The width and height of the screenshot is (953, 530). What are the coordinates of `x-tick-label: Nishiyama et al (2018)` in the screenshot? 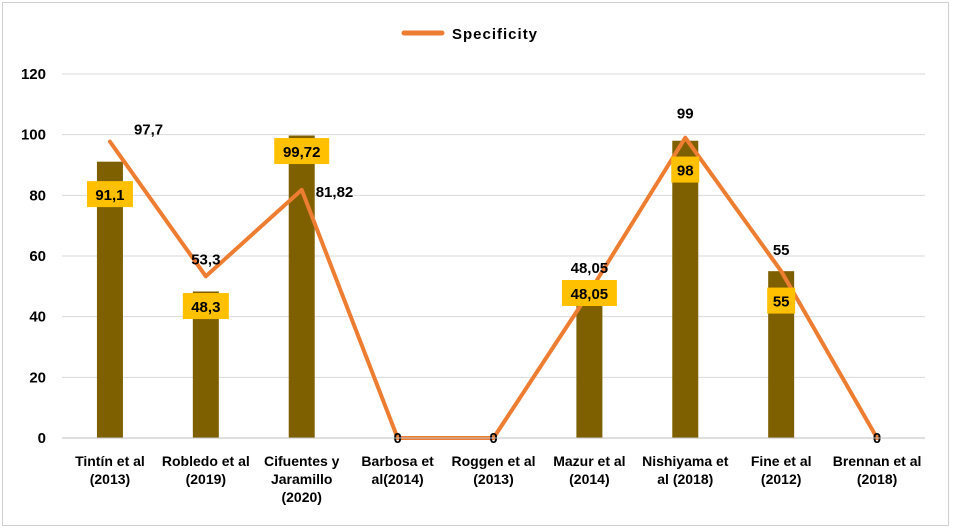 It's located at (685, 470).